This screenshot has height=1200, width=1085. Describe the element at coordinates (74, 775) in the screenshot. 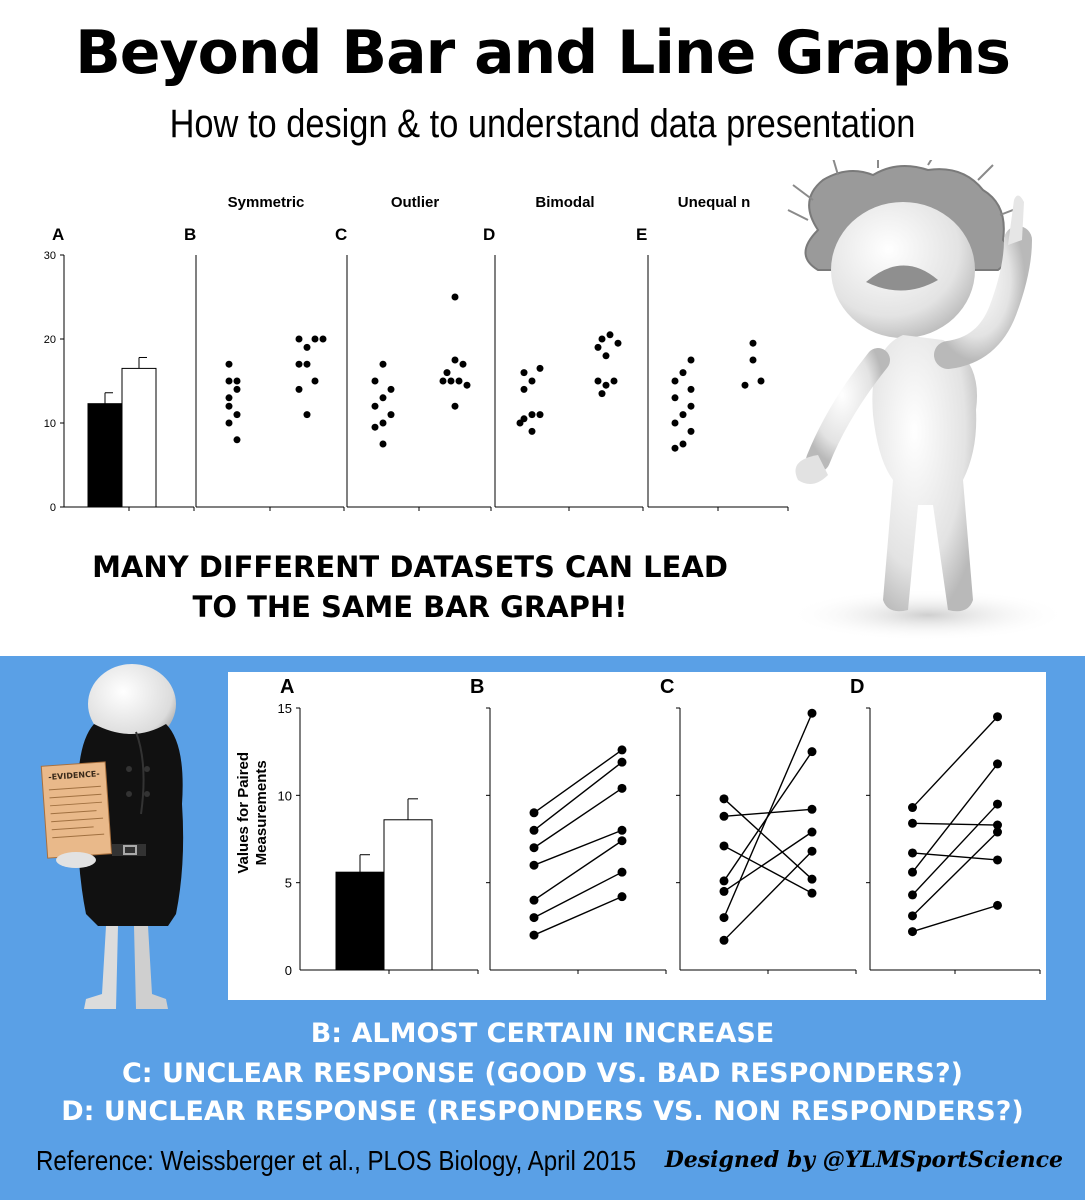

I see `evidence-label: -EVIDENCE-` at that location.